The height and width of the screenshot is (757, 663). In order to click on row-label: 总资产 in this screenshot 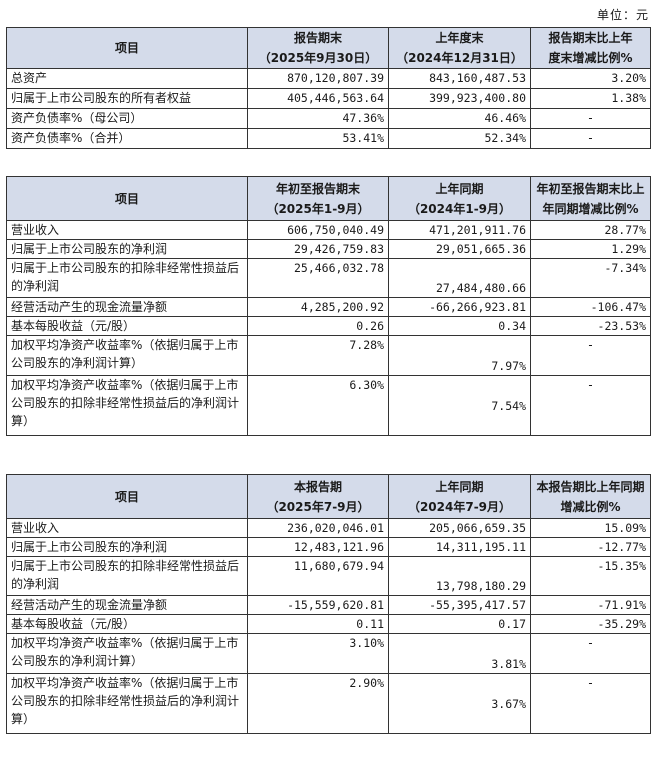, I will do `click(127, 78)`.